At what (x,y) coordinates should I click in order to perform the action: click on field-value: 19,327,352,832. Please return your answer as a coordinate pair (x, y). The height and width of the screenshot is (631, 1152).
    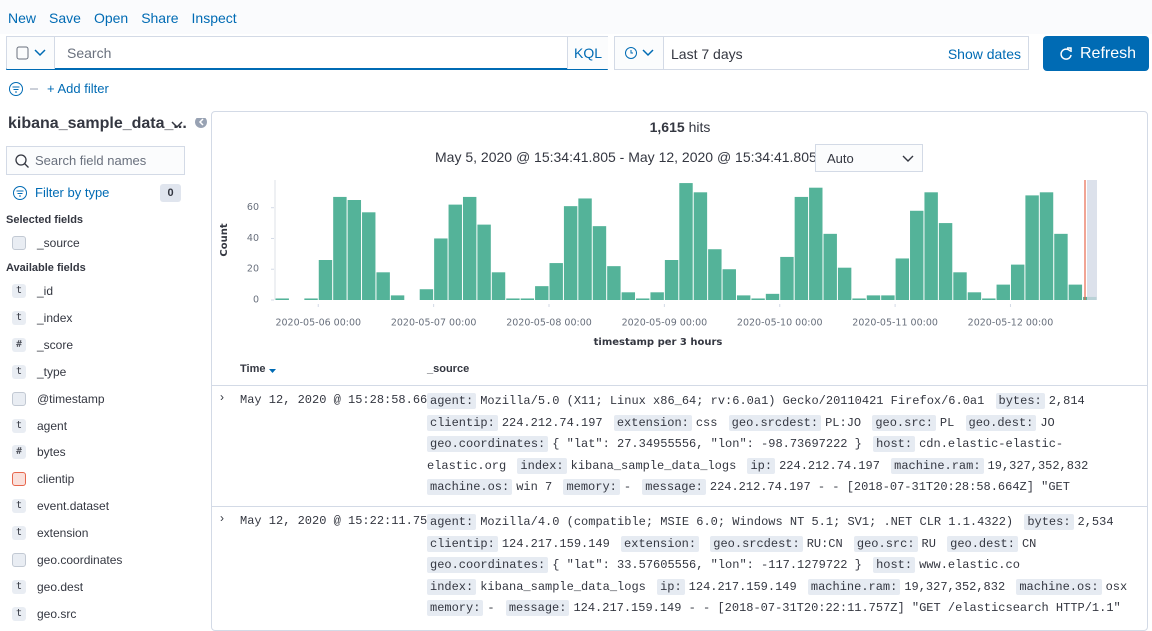
    Looking at the image, I should click on (1038, 466).